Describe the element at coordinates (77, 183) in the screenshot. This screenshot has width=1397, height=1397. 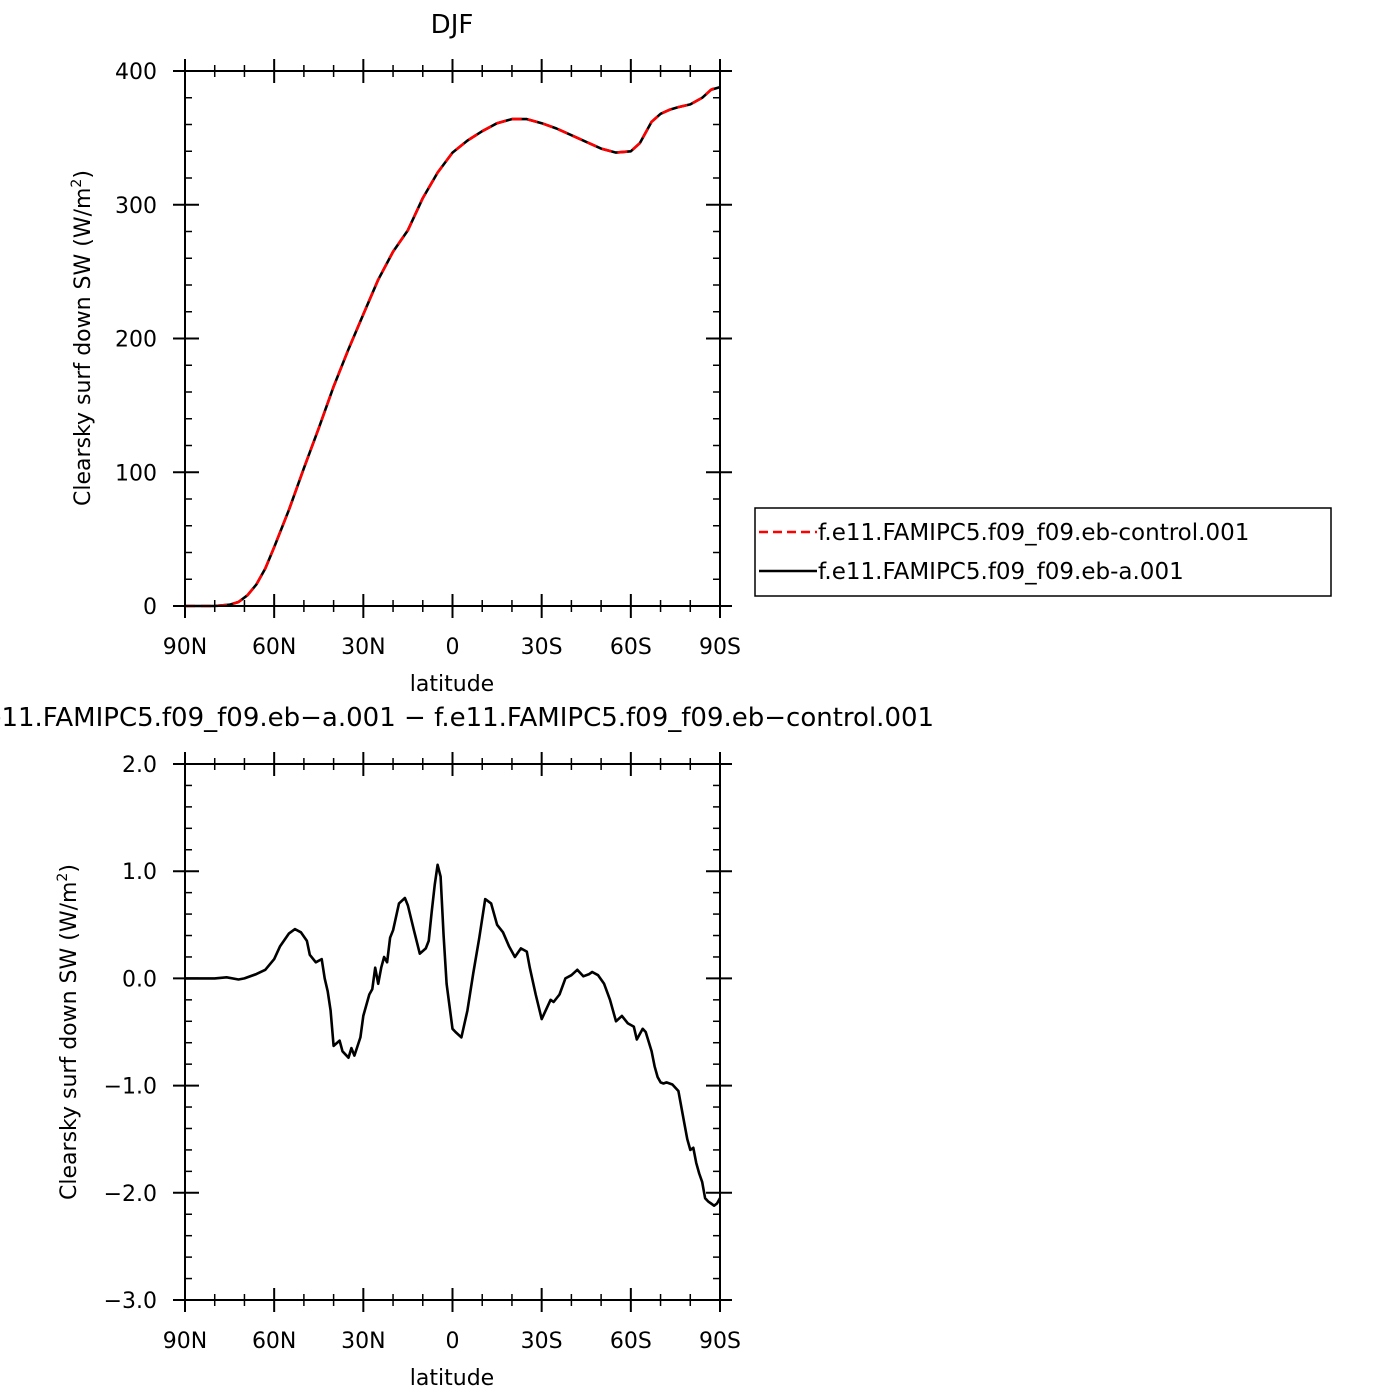
I see `top-y-axis-label-sup: 2` at that location.